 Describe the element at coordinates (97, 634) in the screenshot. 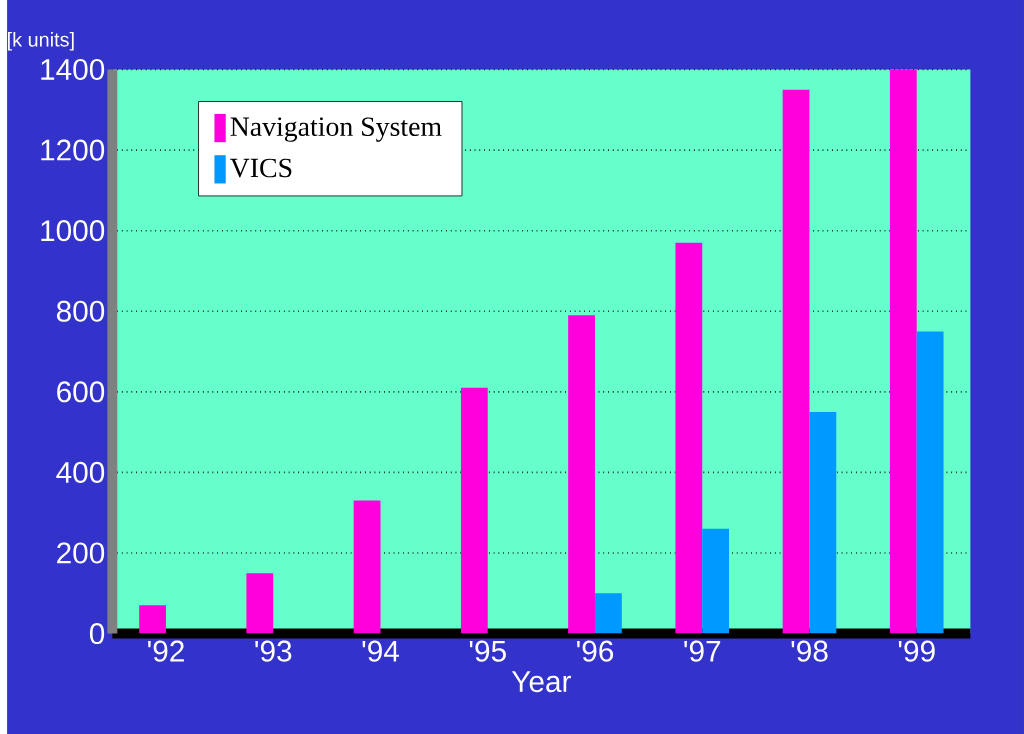

I see `y-tick-label: 0` at that location.